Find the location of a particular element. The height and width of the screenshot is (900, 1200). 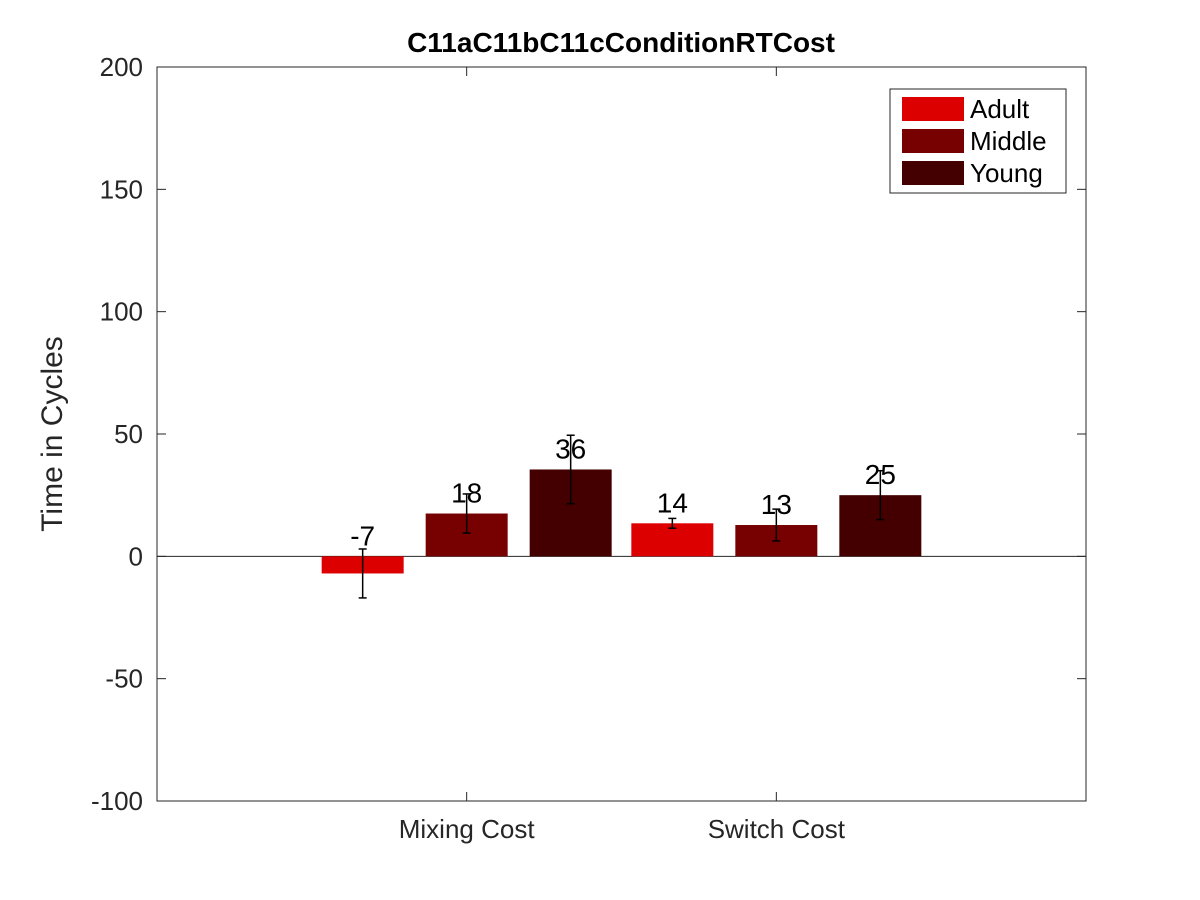

data-label: 14 is located at coordinates (672, 502).